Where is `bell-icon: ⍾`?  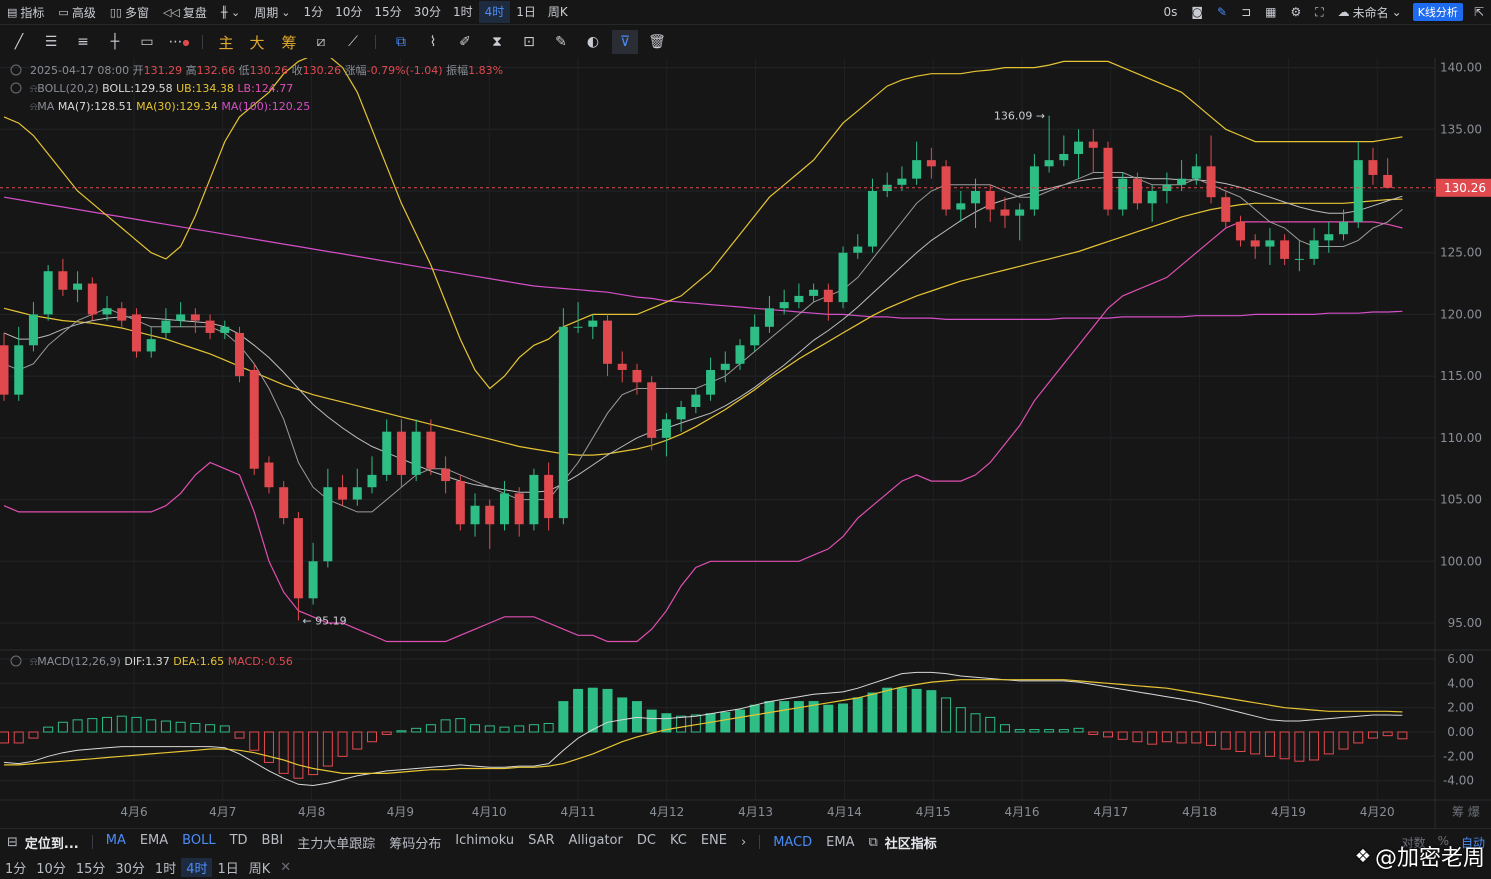 bell-icon: ⍾ is located at coordinates (33, 661).